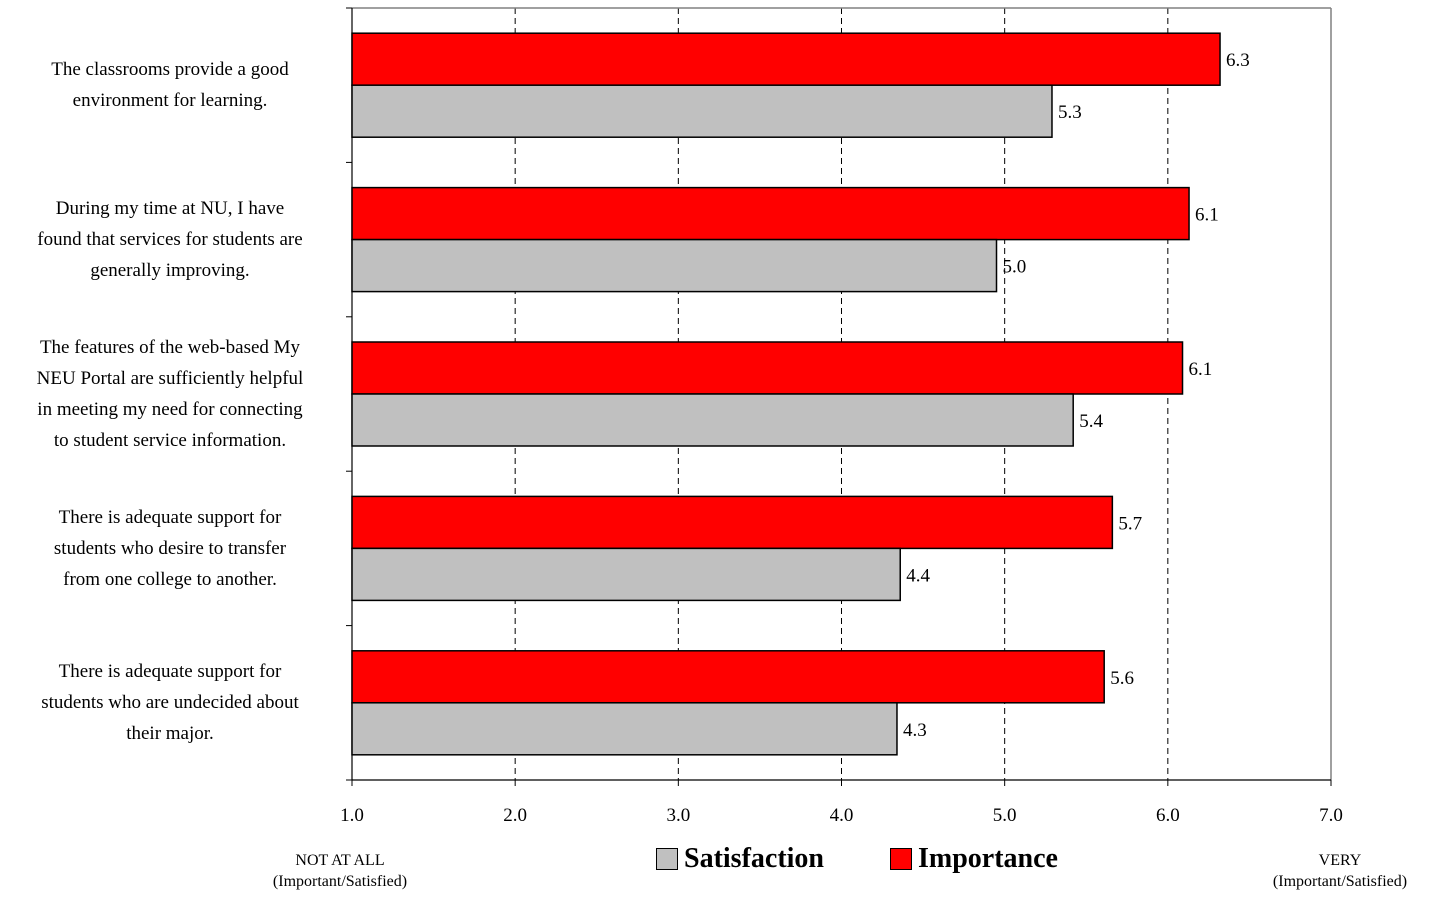  I want to click on category-label-line: NEU Portal are sufficiently helpful, so click(170, 378).